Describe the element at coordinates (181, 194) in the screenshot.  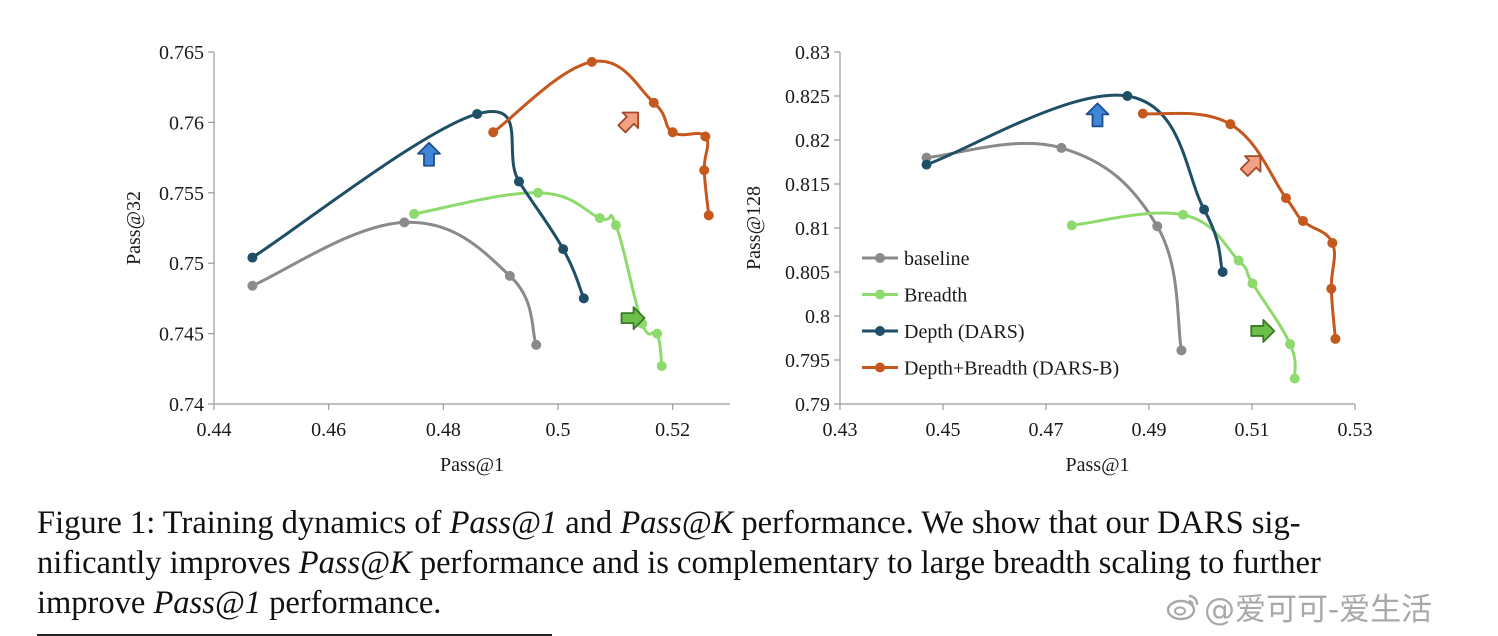
I see `y-tick-label: 0.755` at that location.